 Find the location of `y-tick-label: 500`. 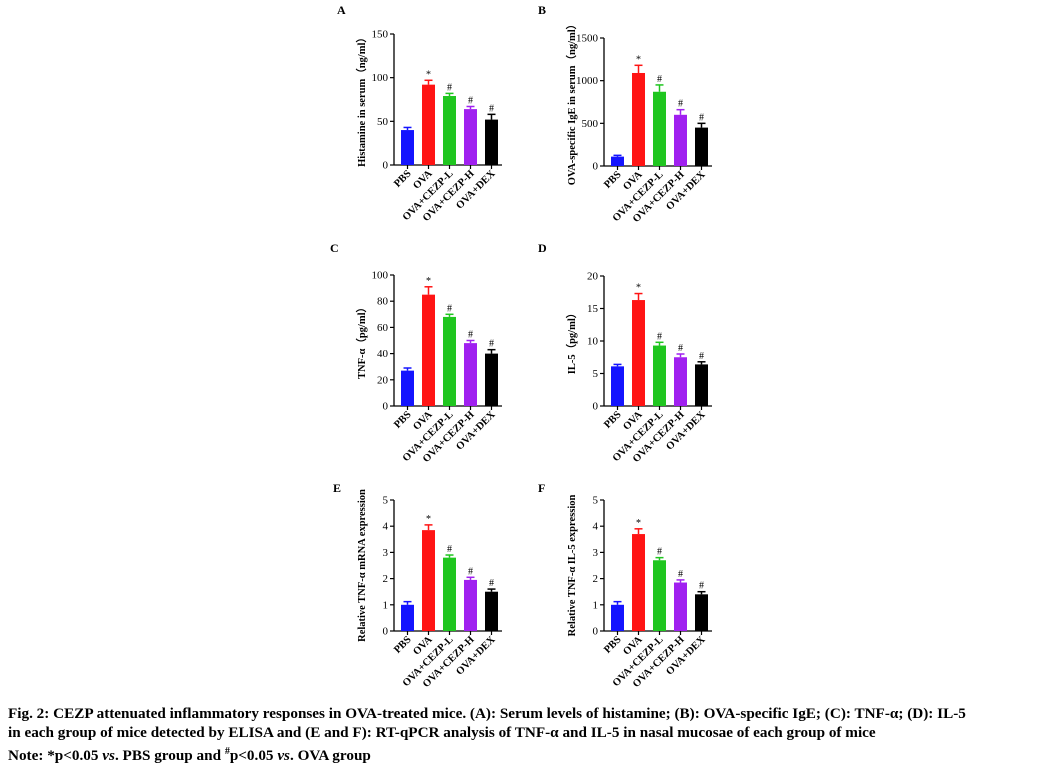

y-tick-label: 500 is located at coordinates (590, 124).